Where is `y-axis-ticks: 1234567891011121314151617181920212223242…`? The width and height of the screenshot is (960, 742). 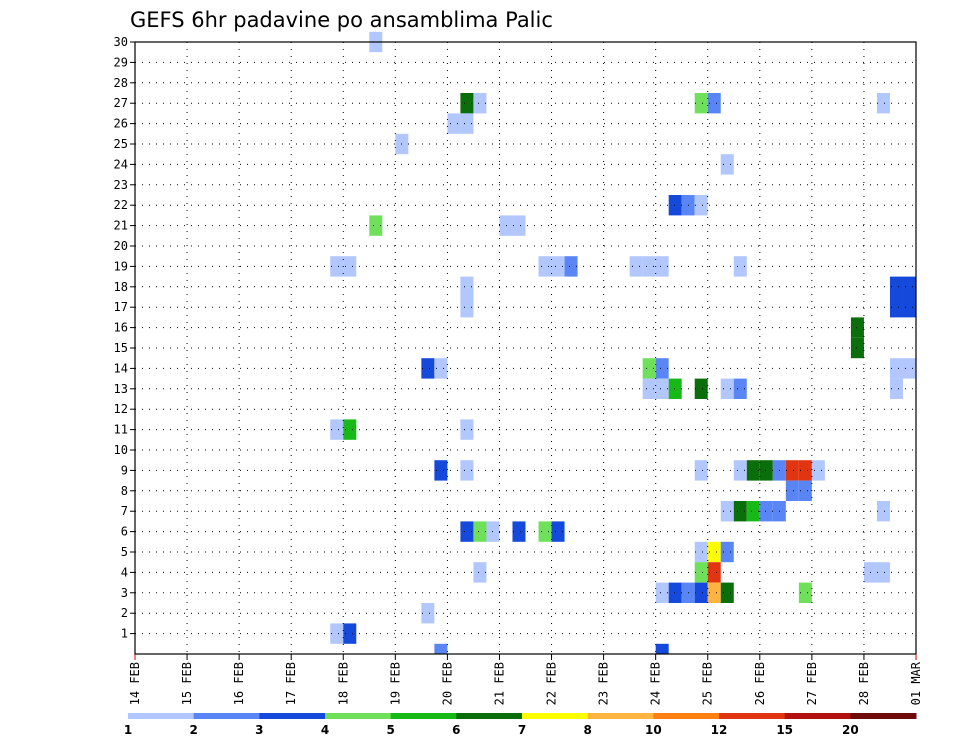 y-axis-ticks: 1234567891011121314151617181920212223242… is located at coordinates (124, 338).